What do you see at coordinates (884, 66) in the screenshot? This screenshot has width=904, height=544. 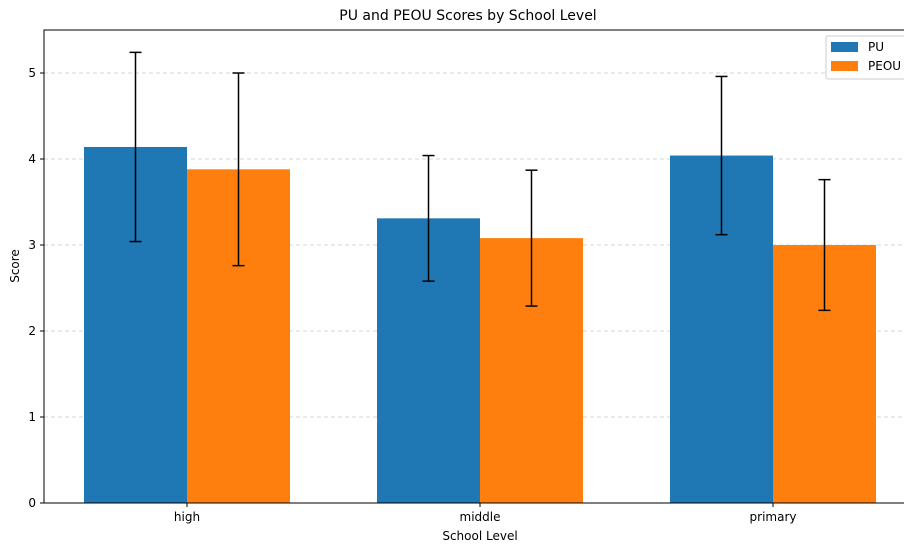 I see `legend-label-peou: PEOU` at bounding box center [884, 66].